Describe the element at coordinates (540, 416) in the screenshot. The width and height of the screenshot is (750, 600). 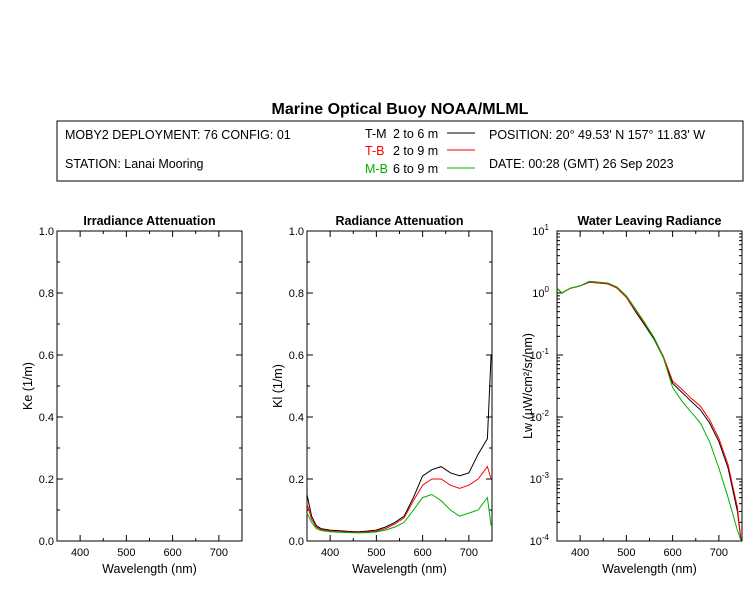
I see `y-tick-label: 10⁻²` at that location.